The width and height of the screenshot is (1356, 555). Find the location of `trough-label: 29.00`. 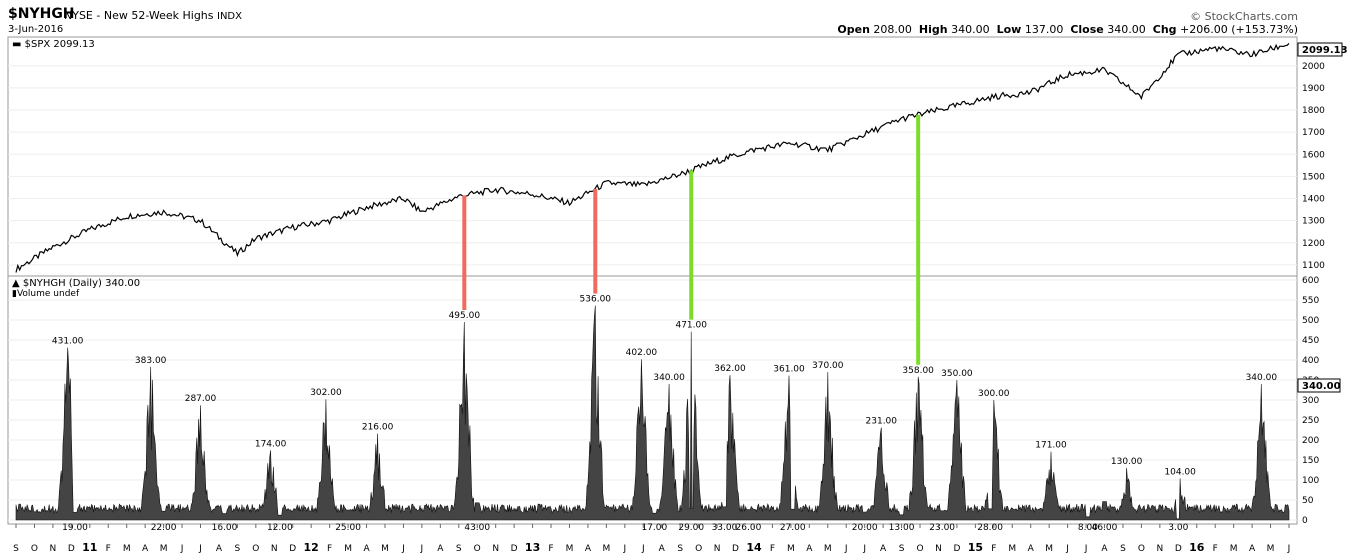

trough-label: 29.00 is located at coordinates (691, 528).